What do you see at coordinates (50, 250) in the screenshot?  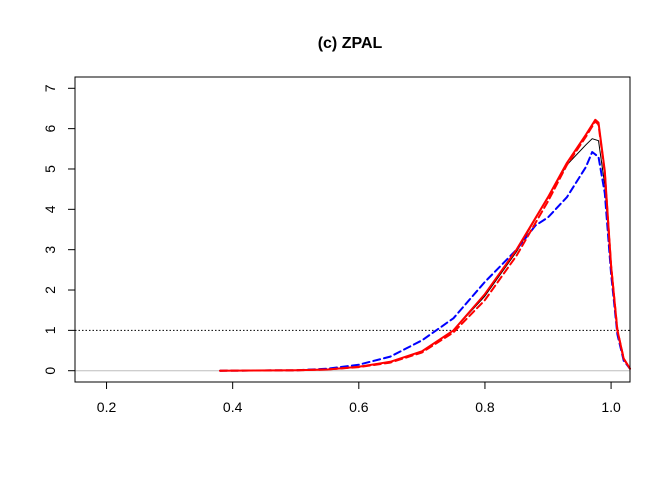 I see `y-tick-label: 3` at bounding box center [50, 250].